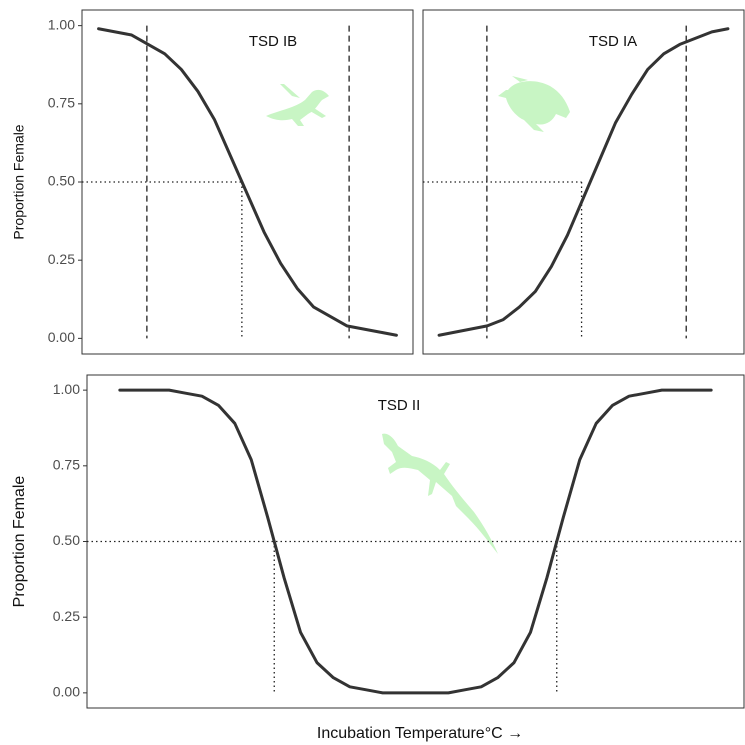 The height and width of the screenshot is (745, 745). I want to click on panel-title: TSD IA, so click(613, 41).